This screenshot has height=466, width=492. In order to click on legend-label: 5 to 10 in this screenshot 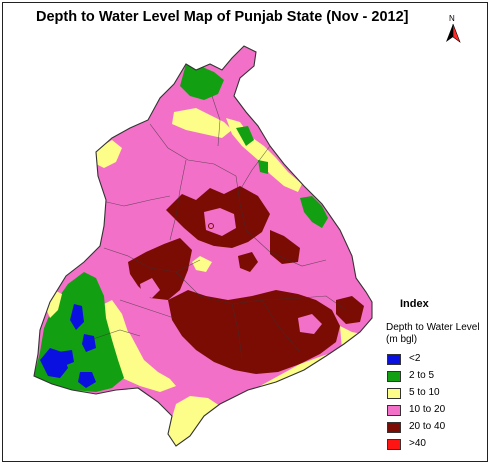, I will do `click(424, 392)`.